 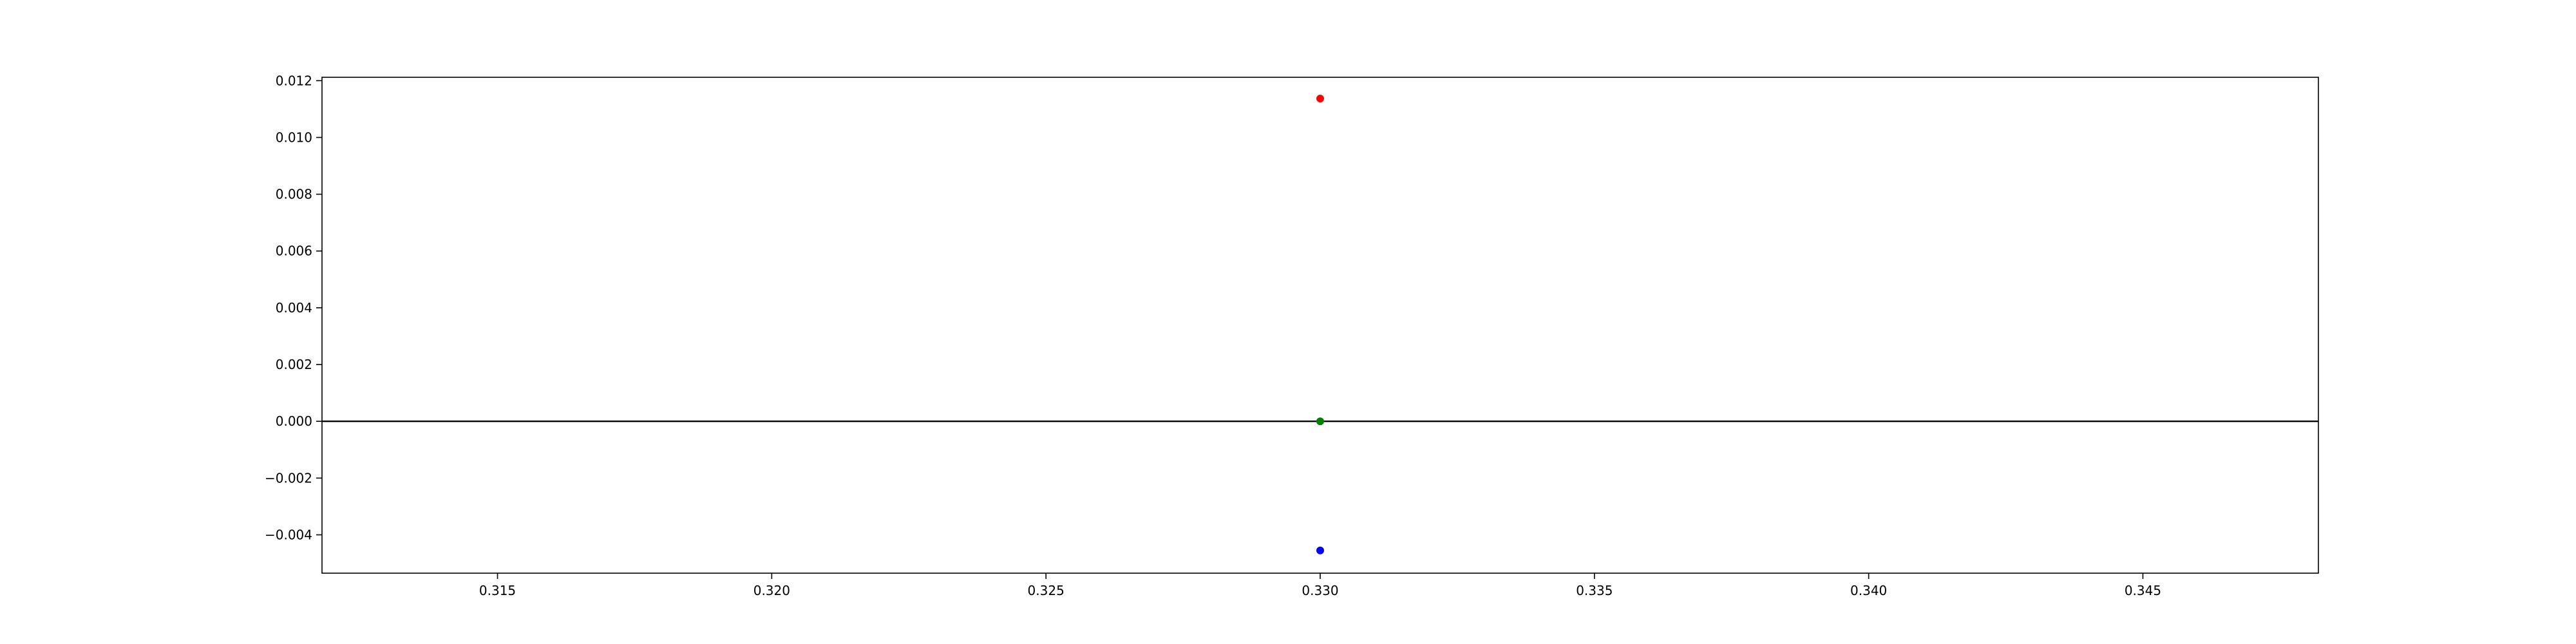 I want to click on x-tick-label: 0.315, so click(x=497, y=590).